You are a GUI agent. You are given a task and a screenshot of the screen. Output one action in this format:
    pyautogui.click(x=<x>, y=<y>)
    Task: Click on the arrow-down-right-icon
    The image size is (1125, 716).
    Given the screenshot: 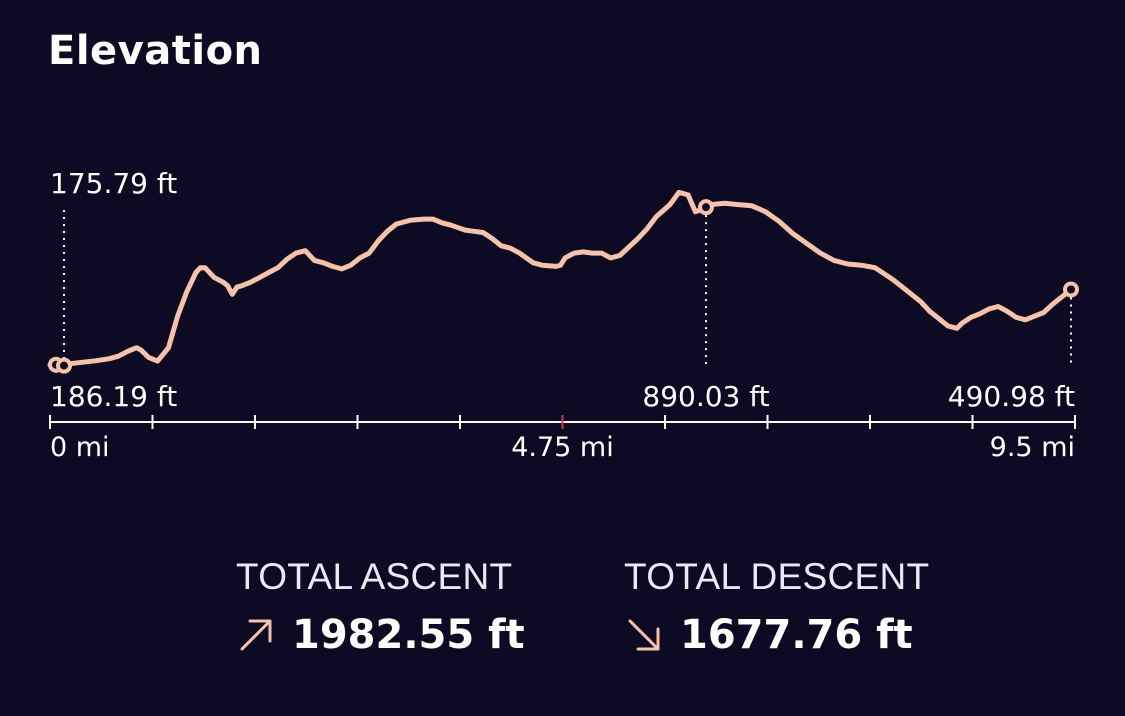 What is the action you would take?
    pyautogui.click(x=644, y=635)
    